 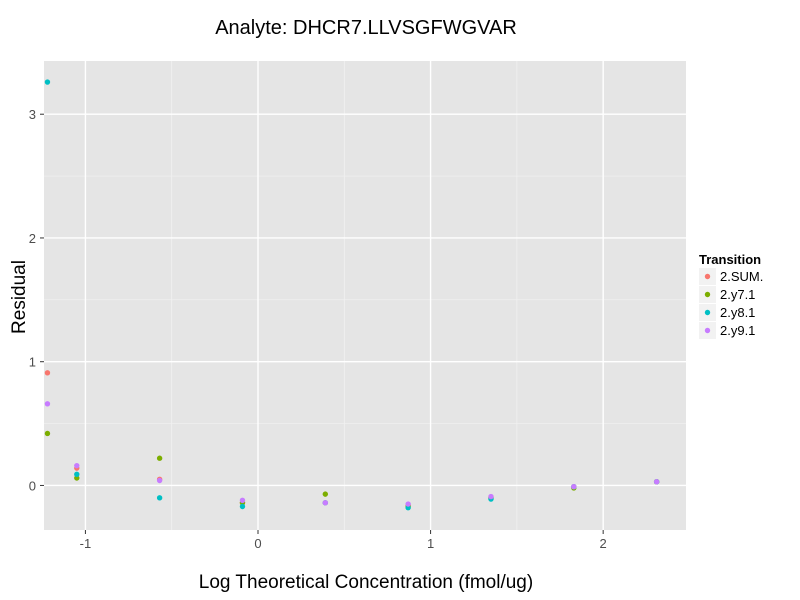 What do you see at coordinates (86, 543) in the screenshot?
I see `x-tick-label: -1` at bounding box center [86, 543].